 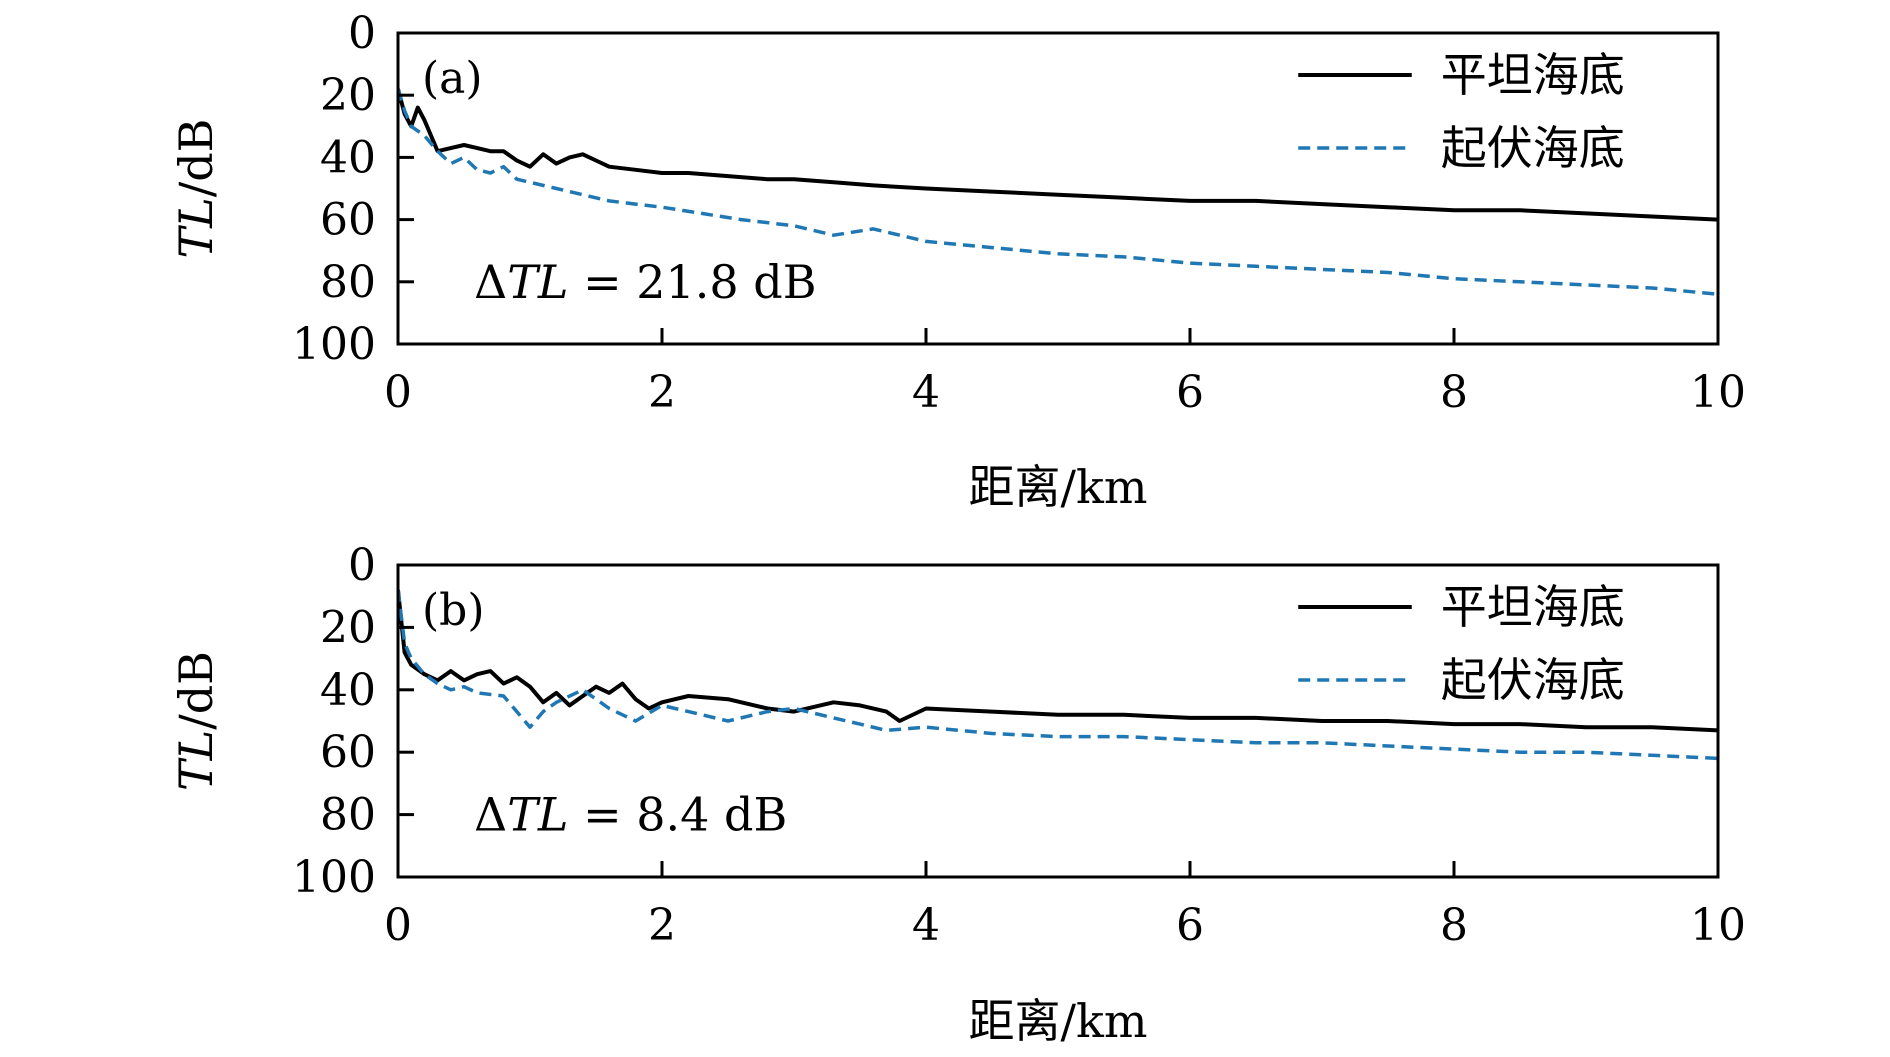 What do you see at coordinates (453, 610) in the screenshot?
I see `panel-label: (b)` at bounding box center [453, 610].